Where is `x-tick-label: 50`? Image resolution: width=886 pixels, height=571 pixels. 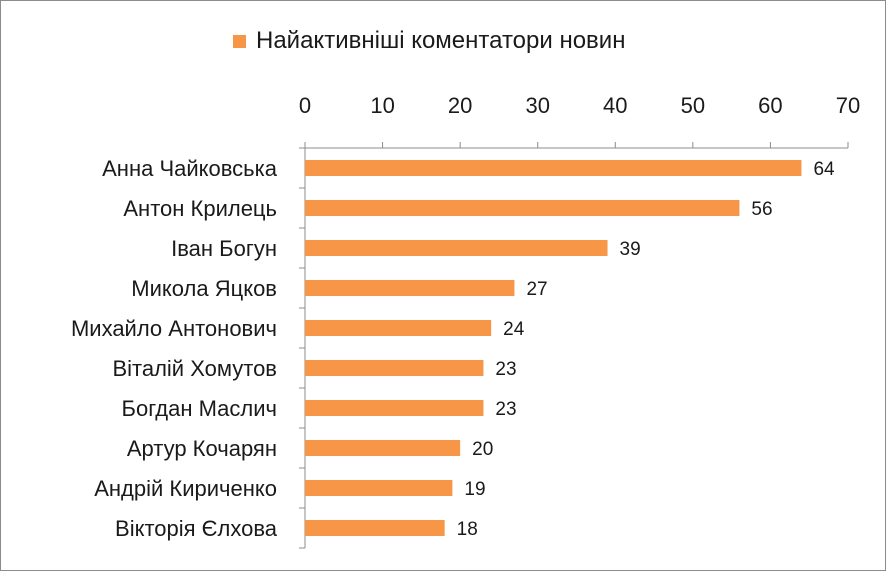
x-tick-label: 50 is located at coordinates (693, 105).